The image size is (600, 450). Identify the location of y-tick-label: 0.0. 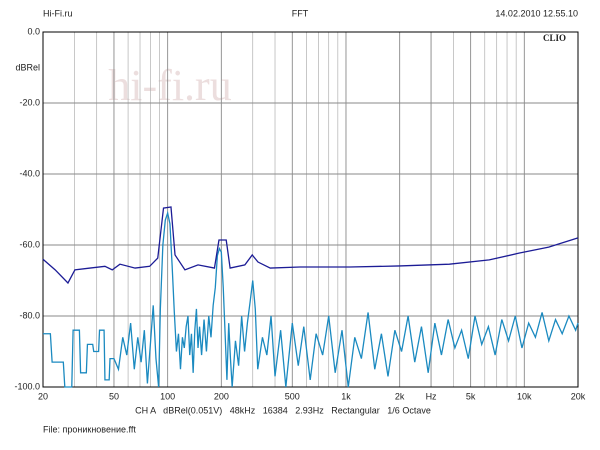
(33, 31).